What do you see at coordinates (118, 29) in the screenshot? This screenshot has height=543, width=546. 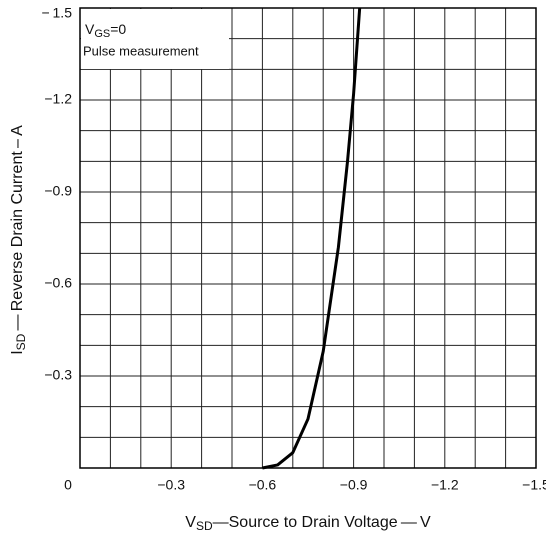 I see `annotation-text: =0` at bounding box center [118, 29].